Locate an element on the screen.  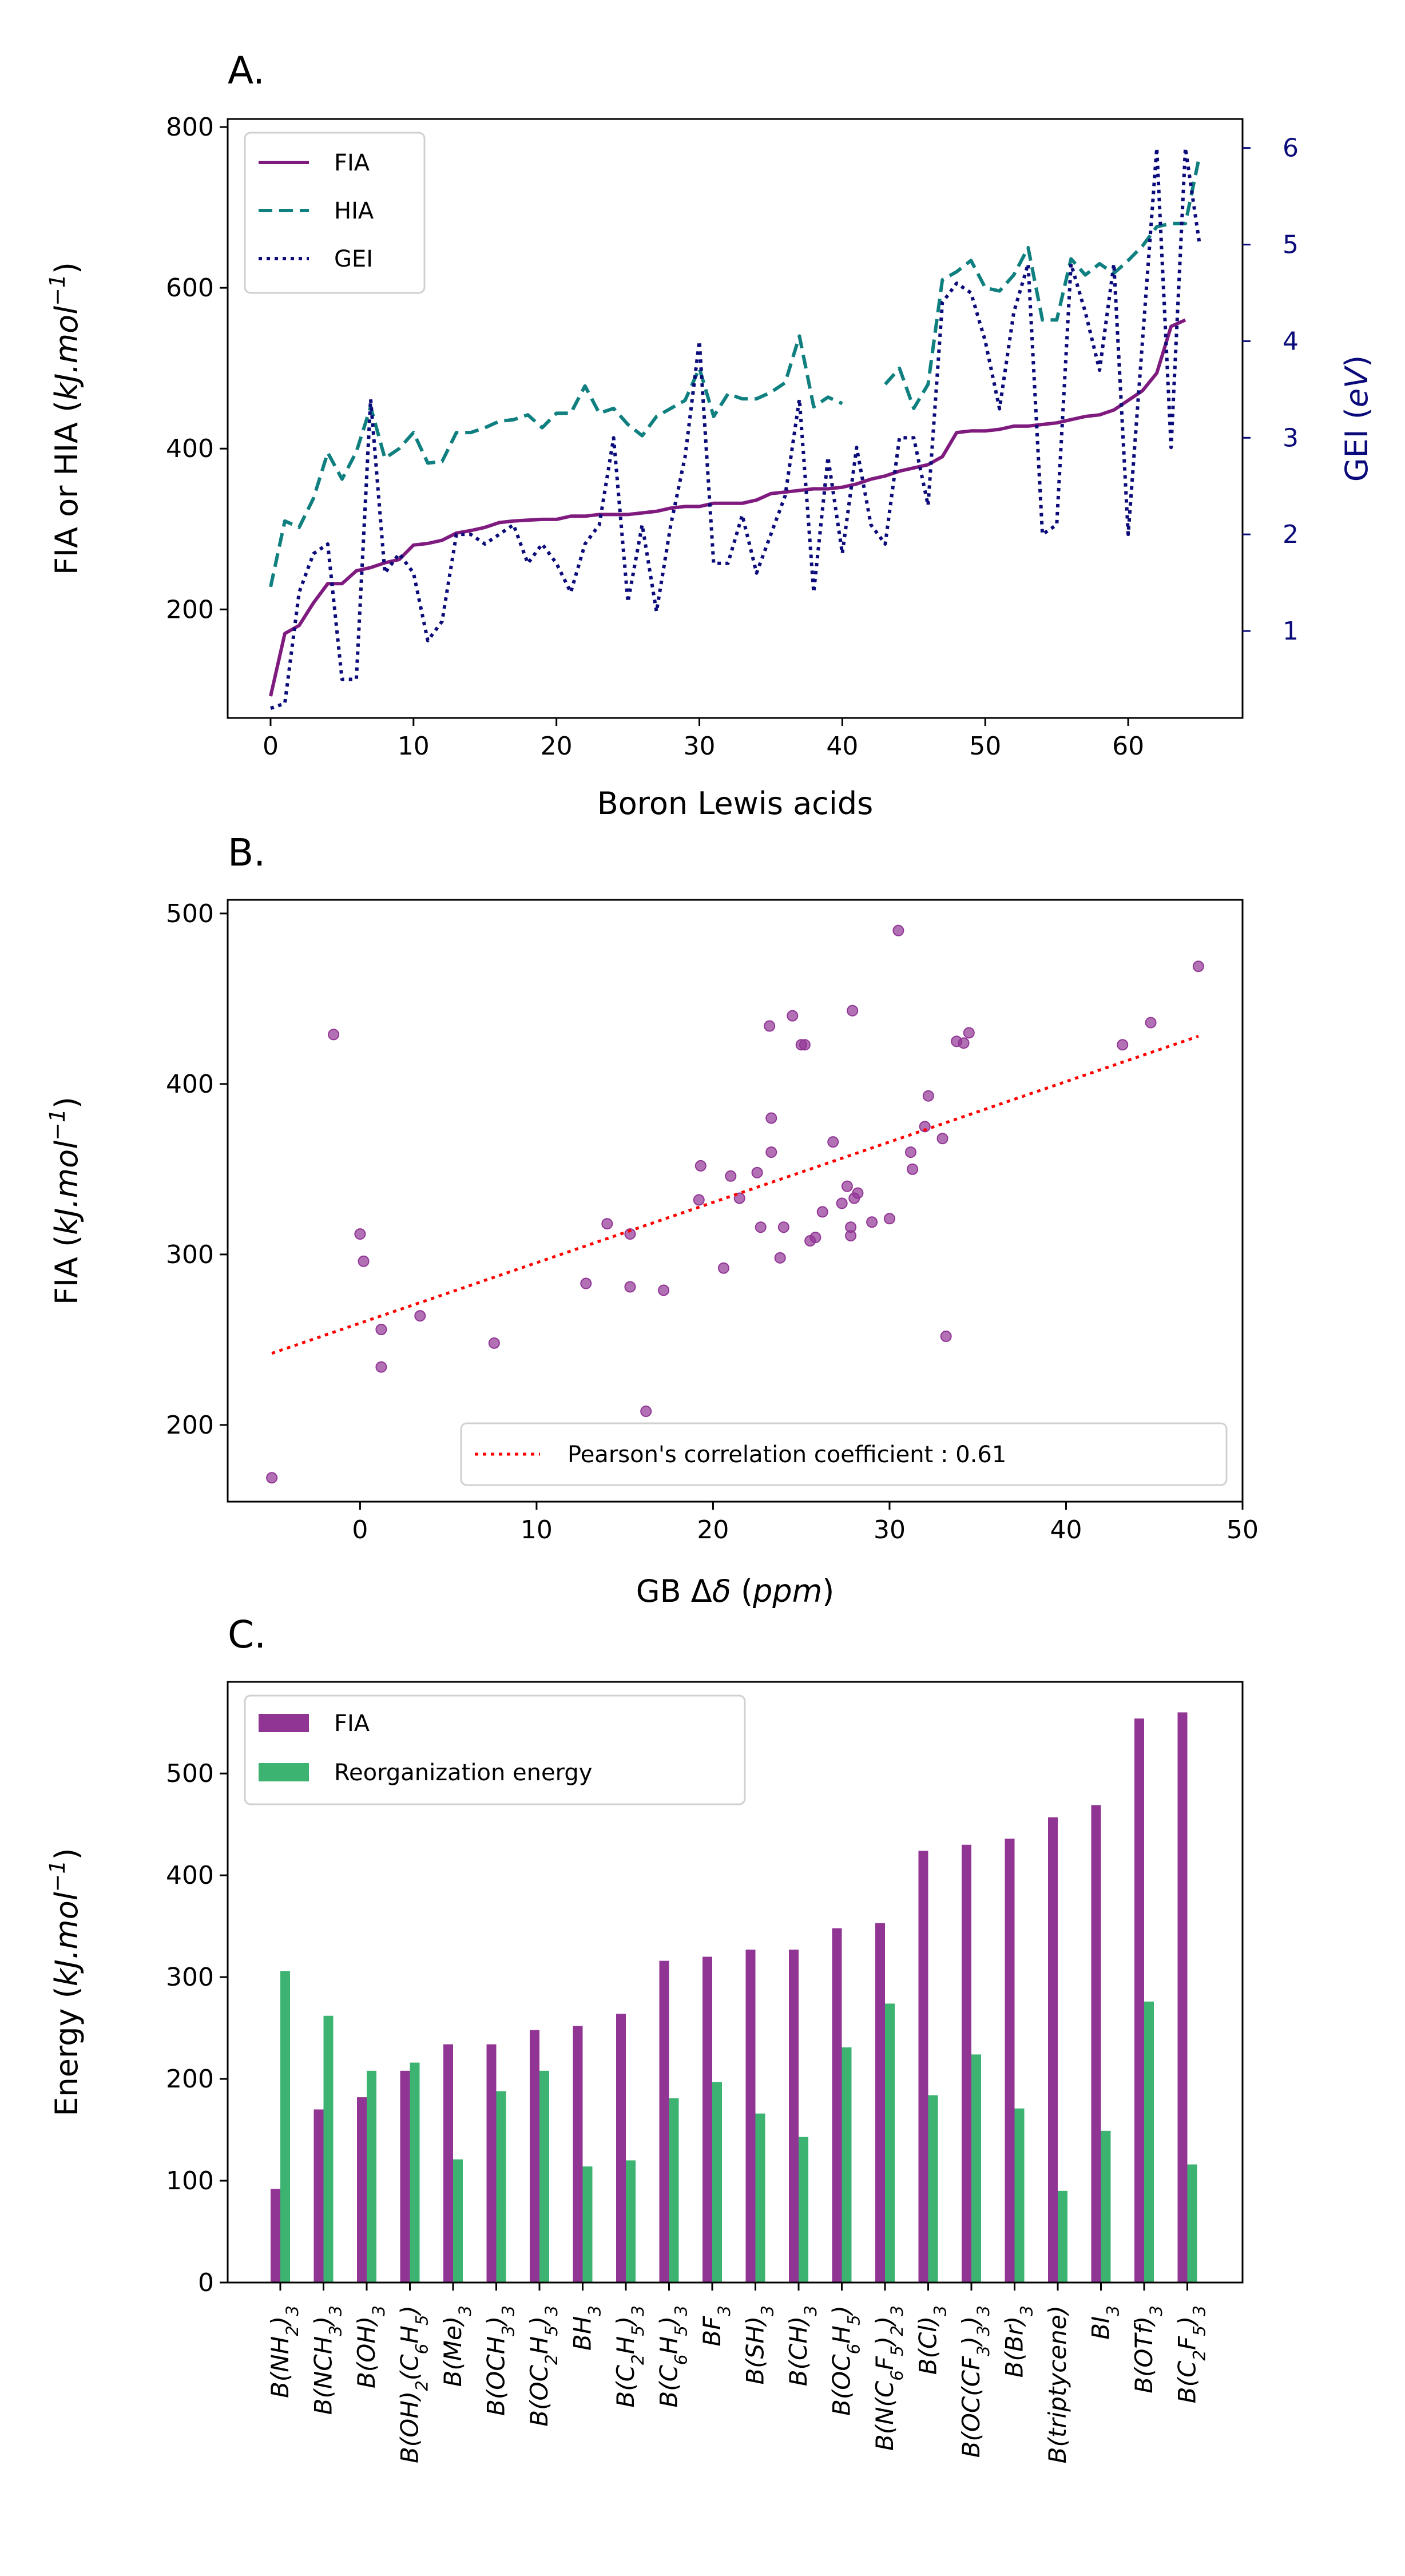
x-tick-label: B(OTf)3 is located at coordinates (1148, 2349).